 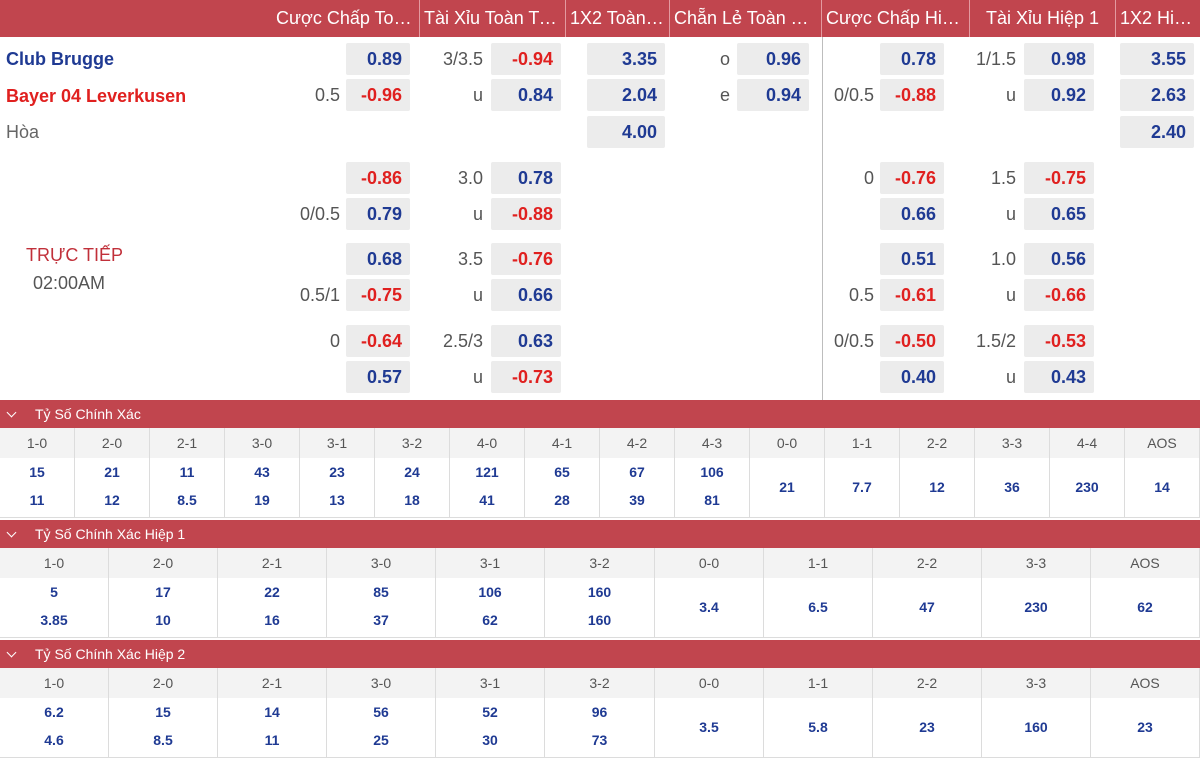 What do you see at coordinates (381, 728) in the screenshot?
I see `score-odds-cell: 56 25` at bounding box center [381, 728].